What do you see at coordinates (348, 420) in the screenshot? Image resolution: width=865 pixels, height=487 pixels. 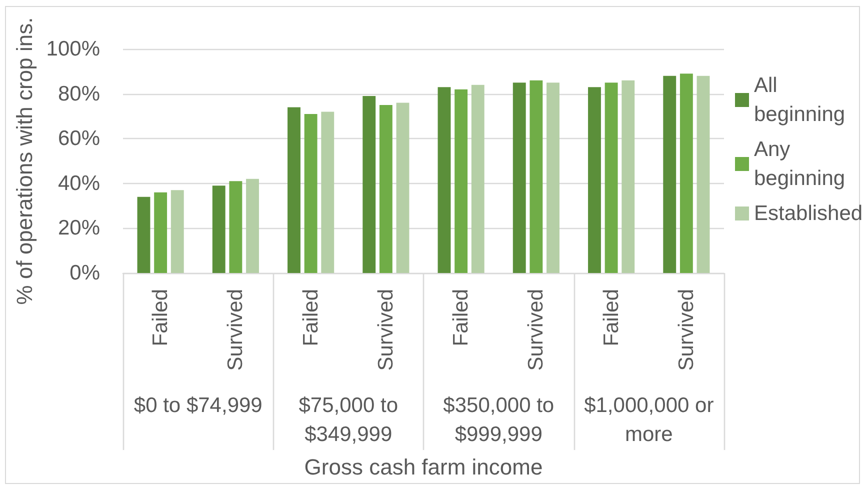 I see `text: $75,000 to $349,999` at bounding box center [348, 420].